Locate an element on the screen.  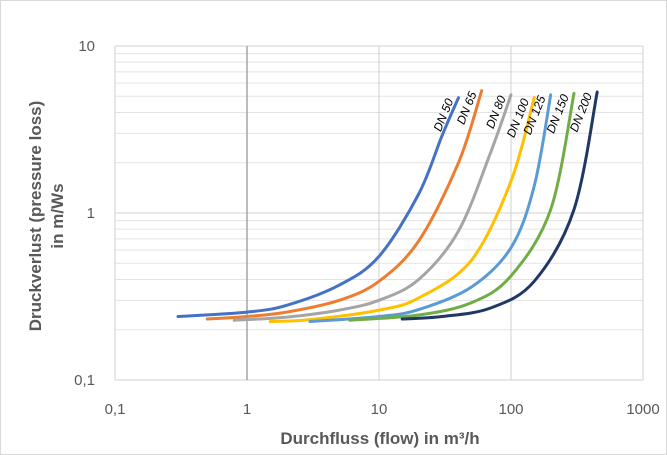
y-tick-label: 10 is located at coordinates (86, 46).